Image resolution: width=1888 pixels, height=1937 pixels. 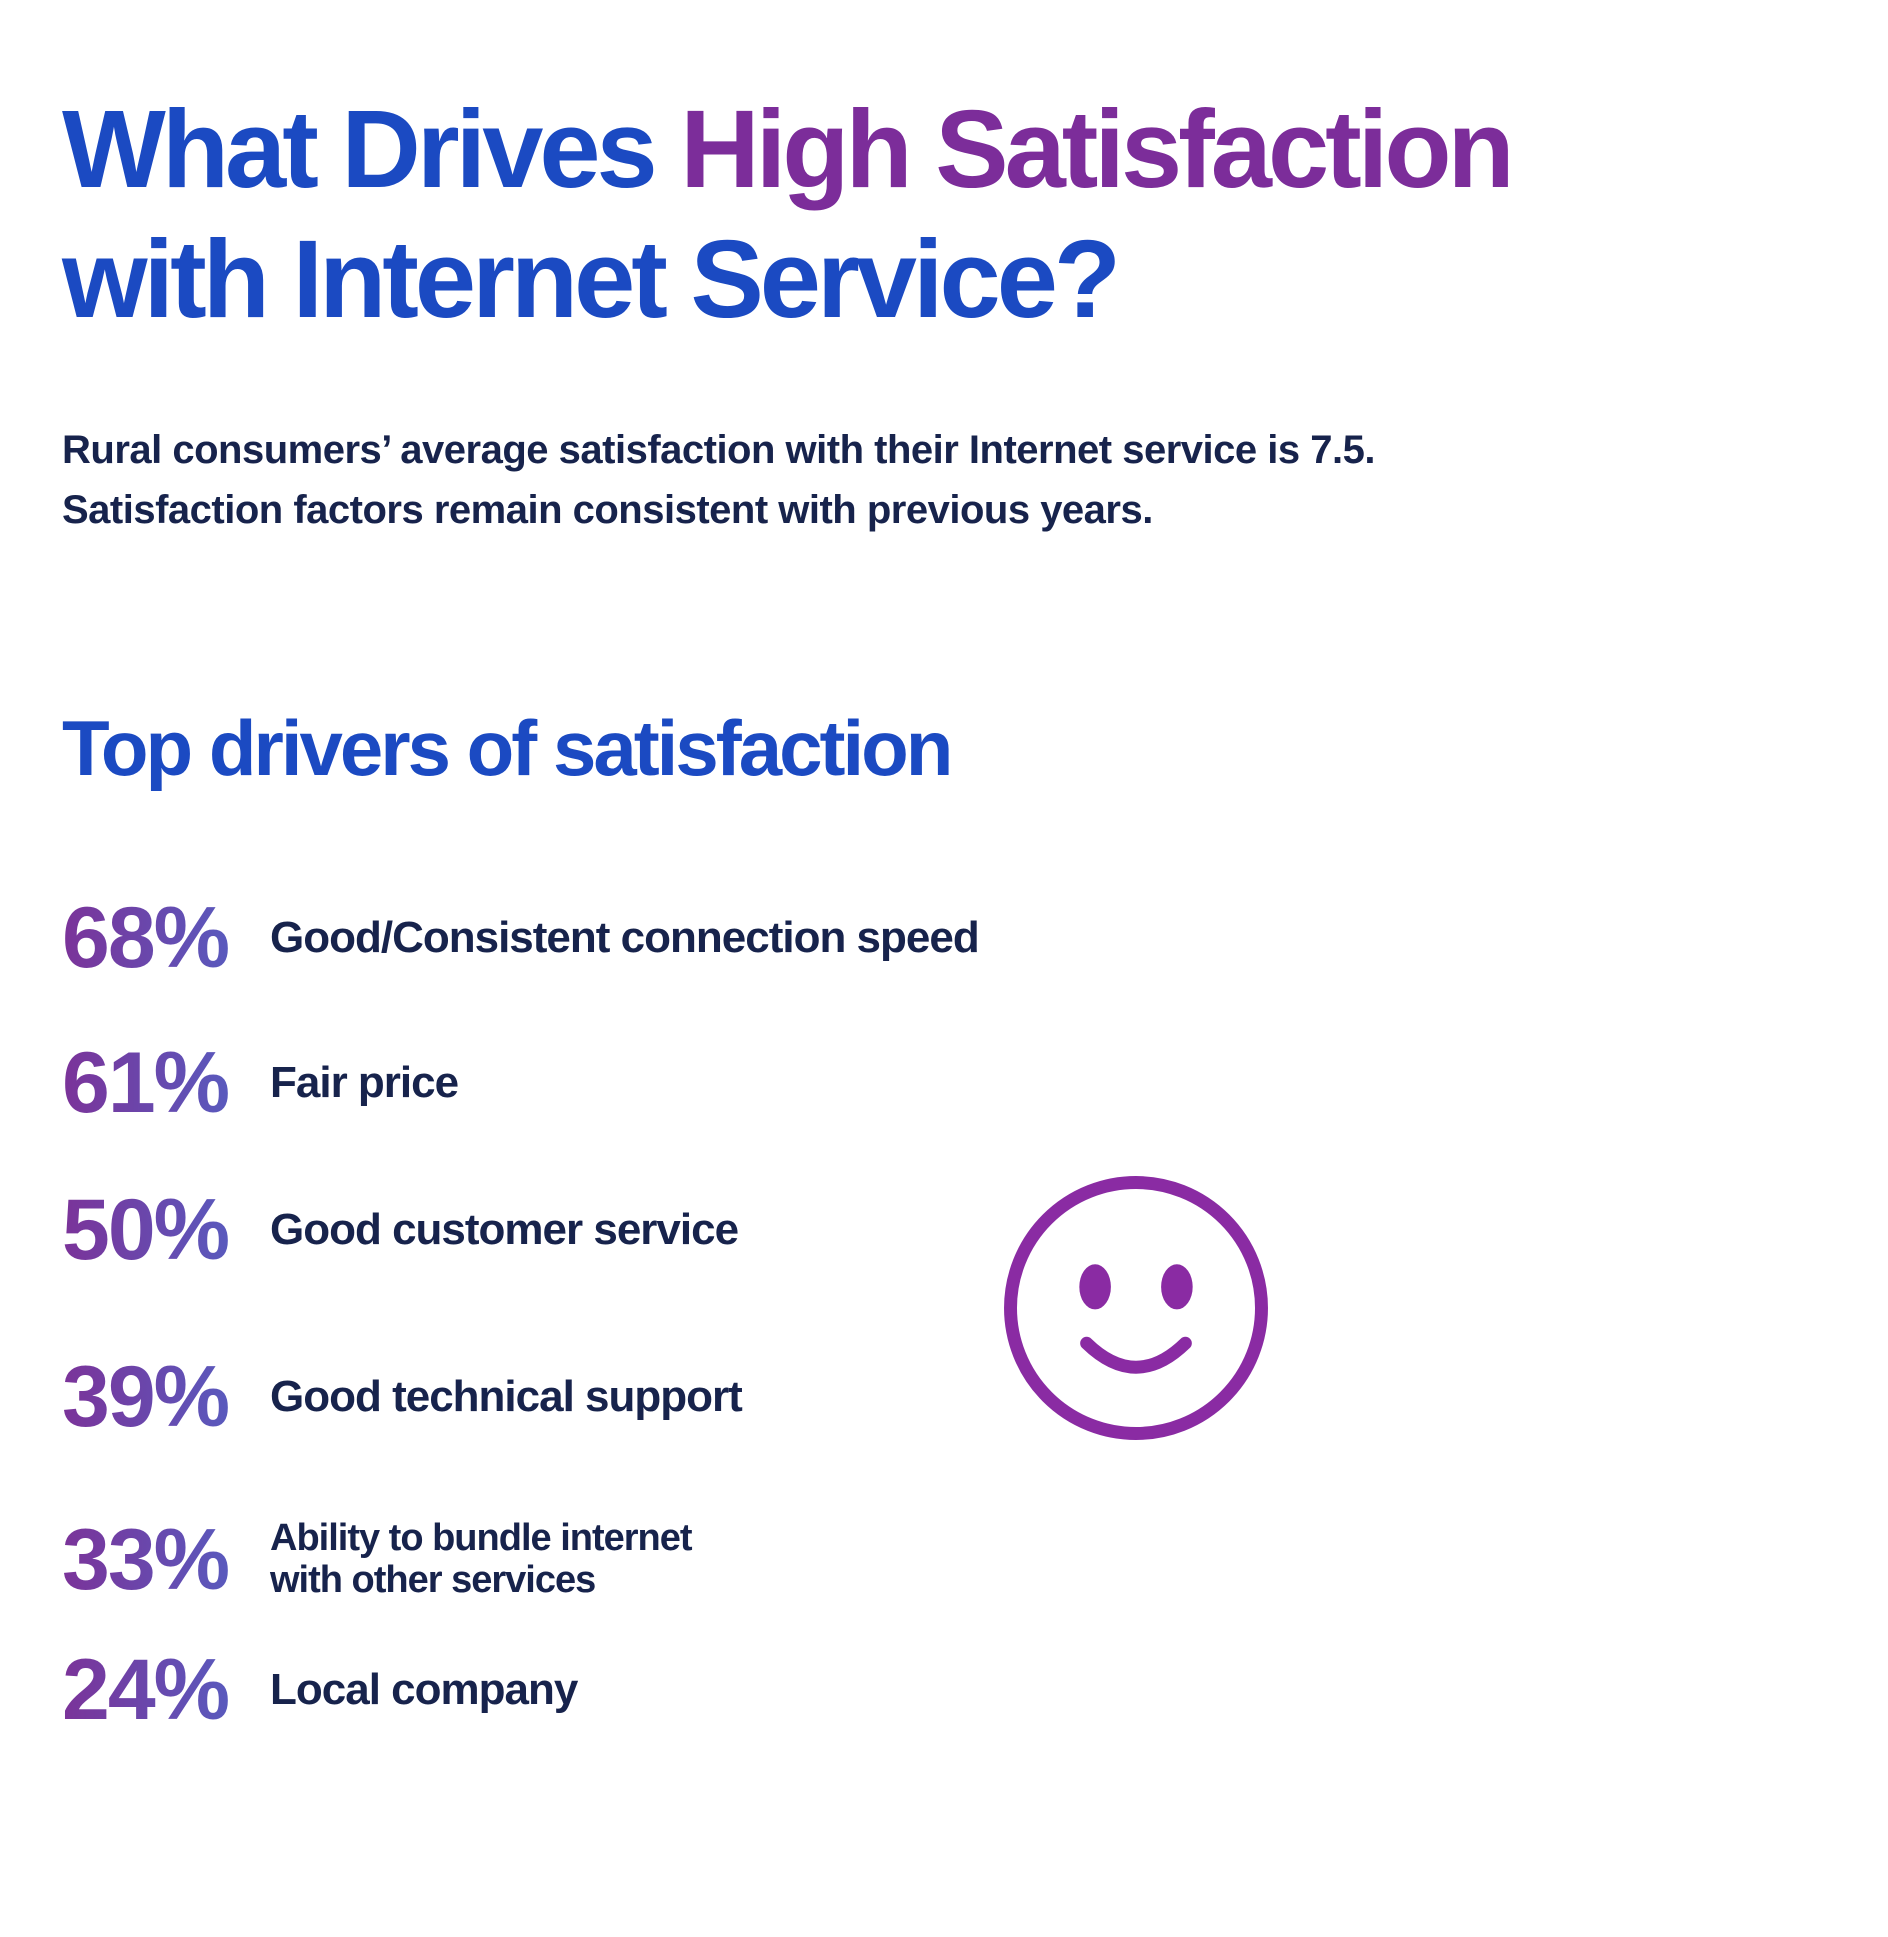 What do you see at coordinates (166, 1690) in the screenshot?
I see `driver-percent: 24%` at bounding box center [166, 1690].